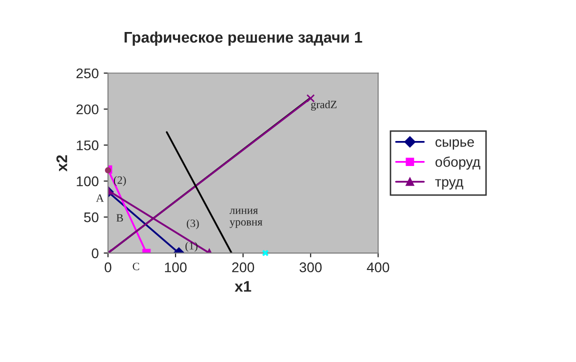  What do you see at coordinates (191, 247) in the screenshot?
I see `annotation: (1)` at bounding box center [191, 247].